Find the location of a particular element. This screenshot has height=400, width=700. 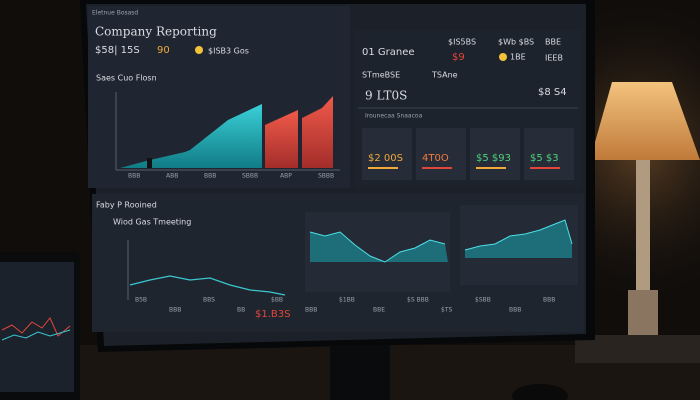

summary: 90 is located at coordinates (163, 50).